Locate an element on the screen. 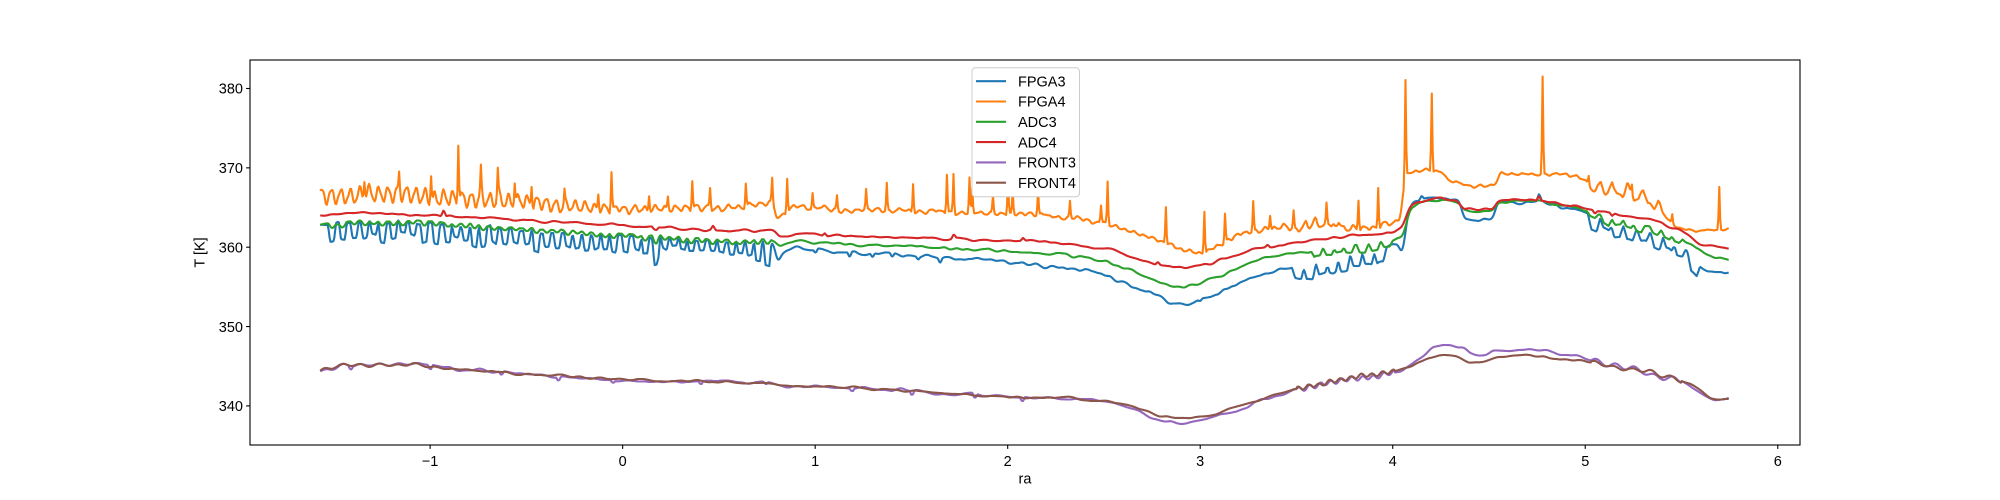 The image size is (2000, 500). svg-text: 2 is located at coordinates (1008, 462).